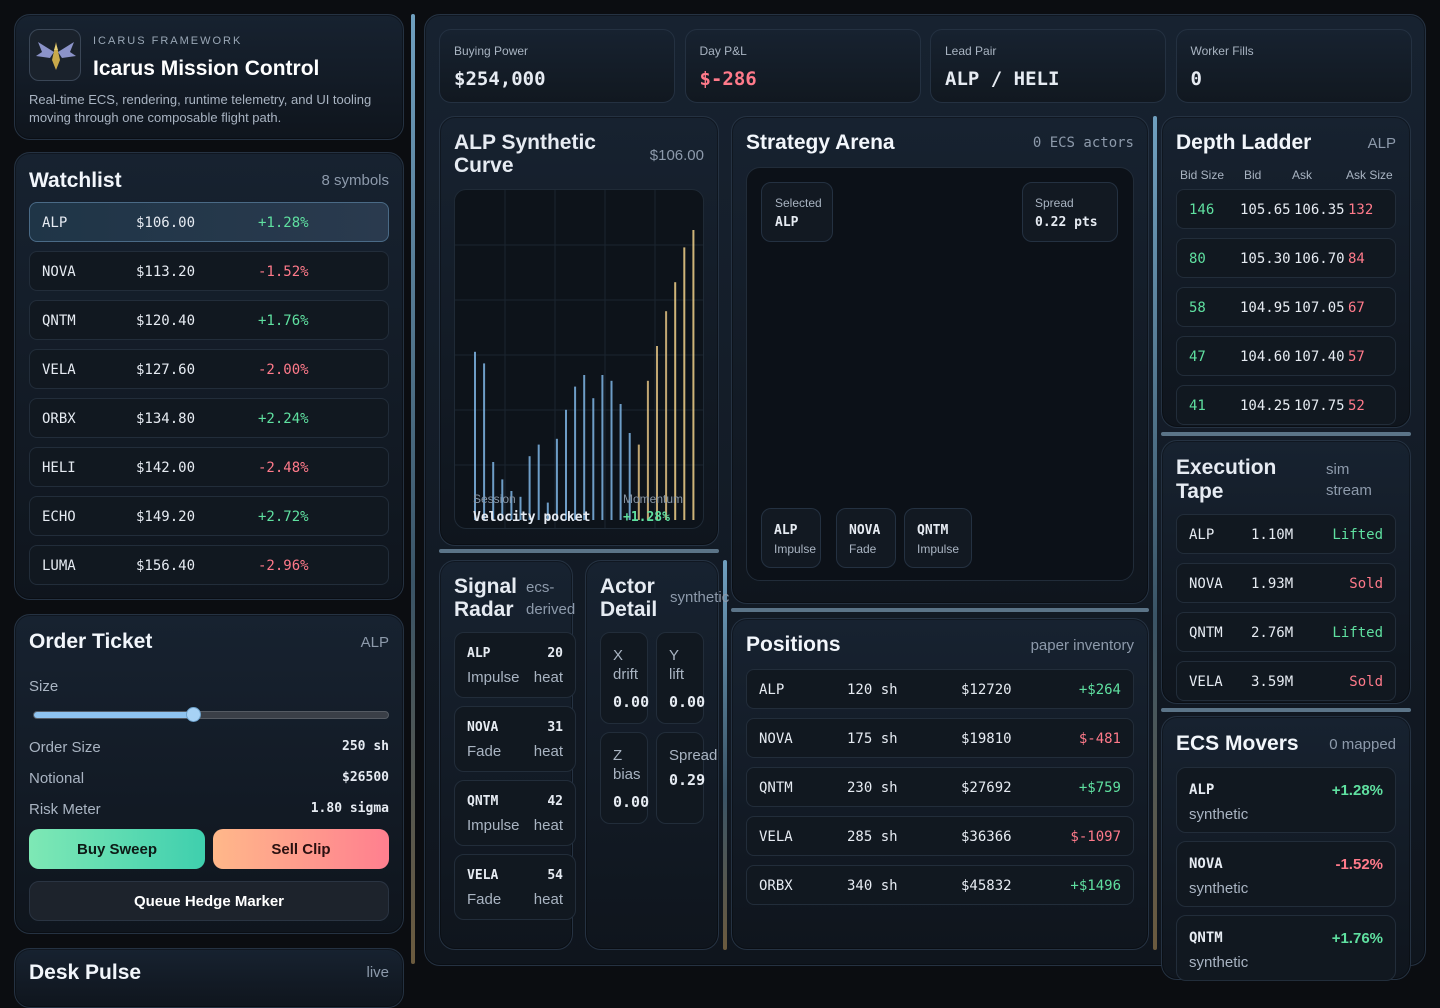 The image size is (1440, 1008). Describe the element at coordinates (1357, 790) in the screenshot. I see `mover-change: +1.28%` at that location.